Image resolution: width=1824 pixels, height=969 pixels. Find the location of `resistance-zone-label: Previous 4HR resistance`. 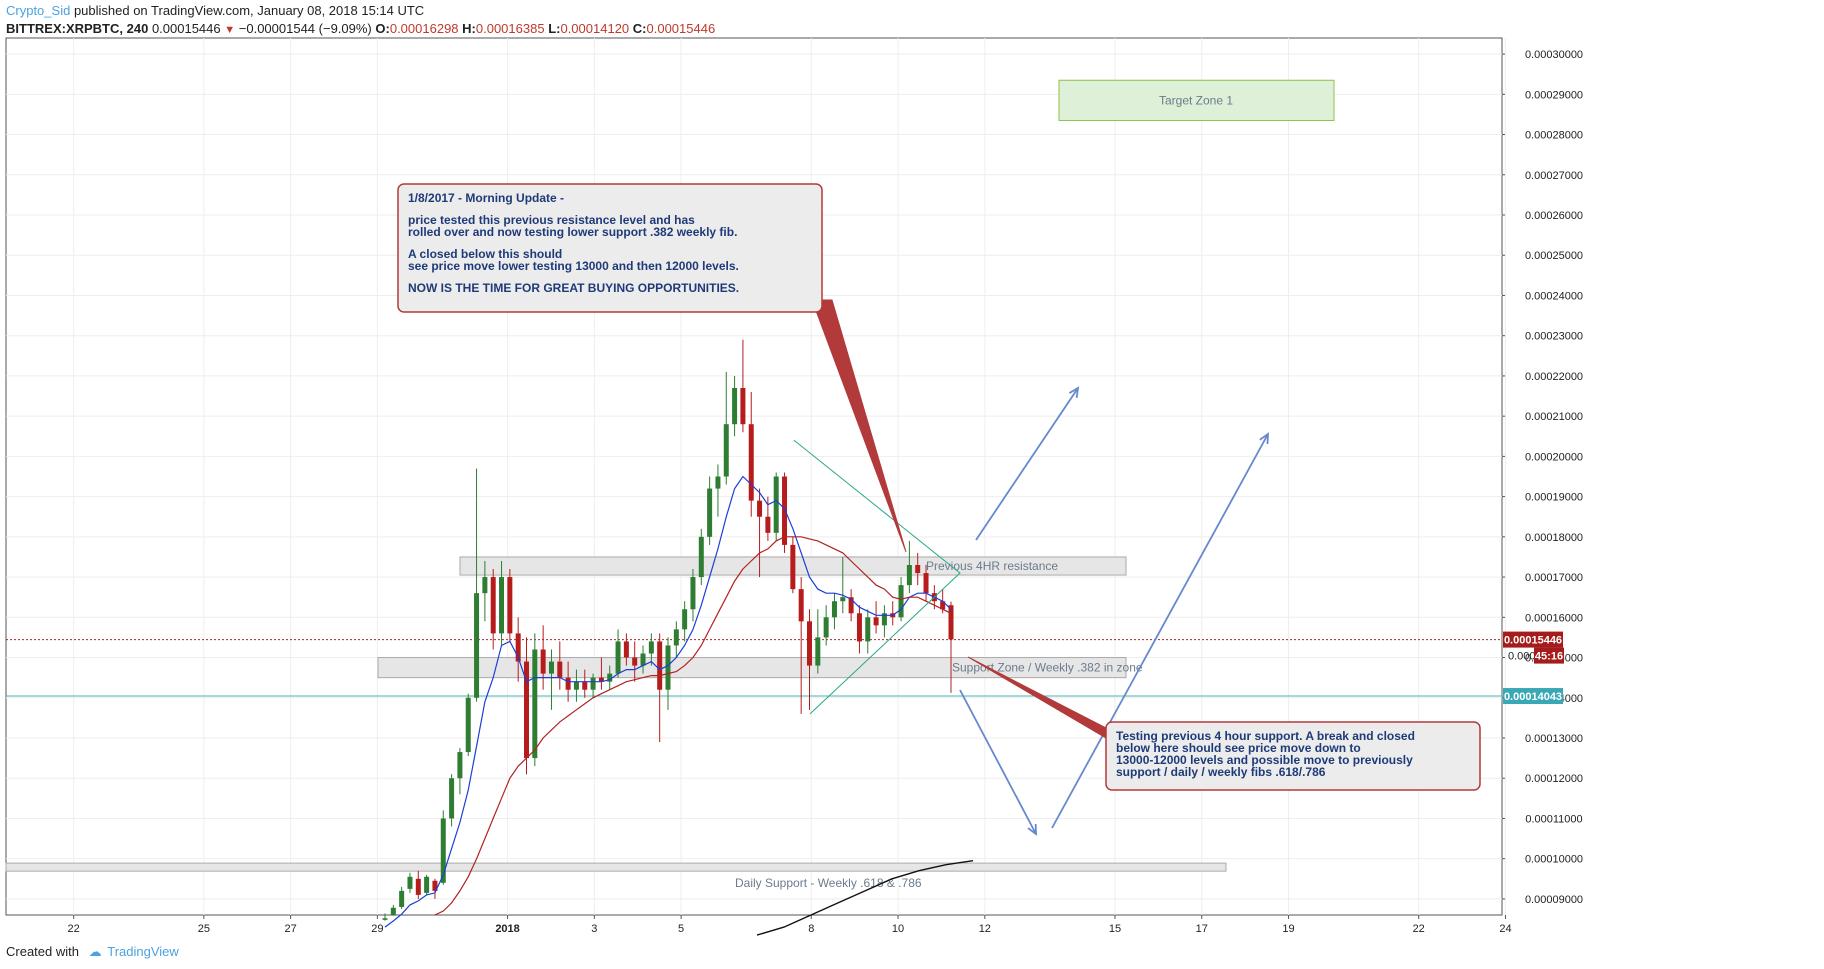

resistance-zone-label: Previous 4HR resistance is located at coordinates (992, 566).